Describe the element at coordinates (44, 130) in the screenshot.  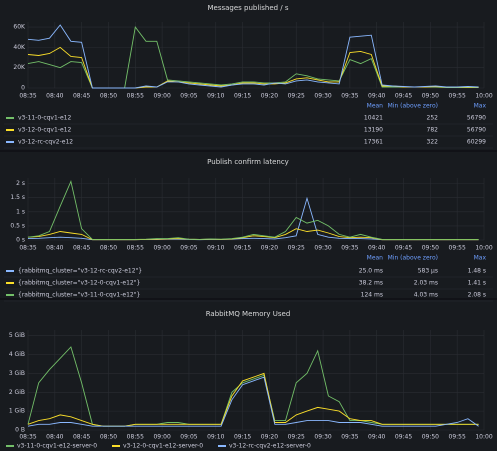
I see `legend-label: v3-12-0-cqv1-e12` at that location.